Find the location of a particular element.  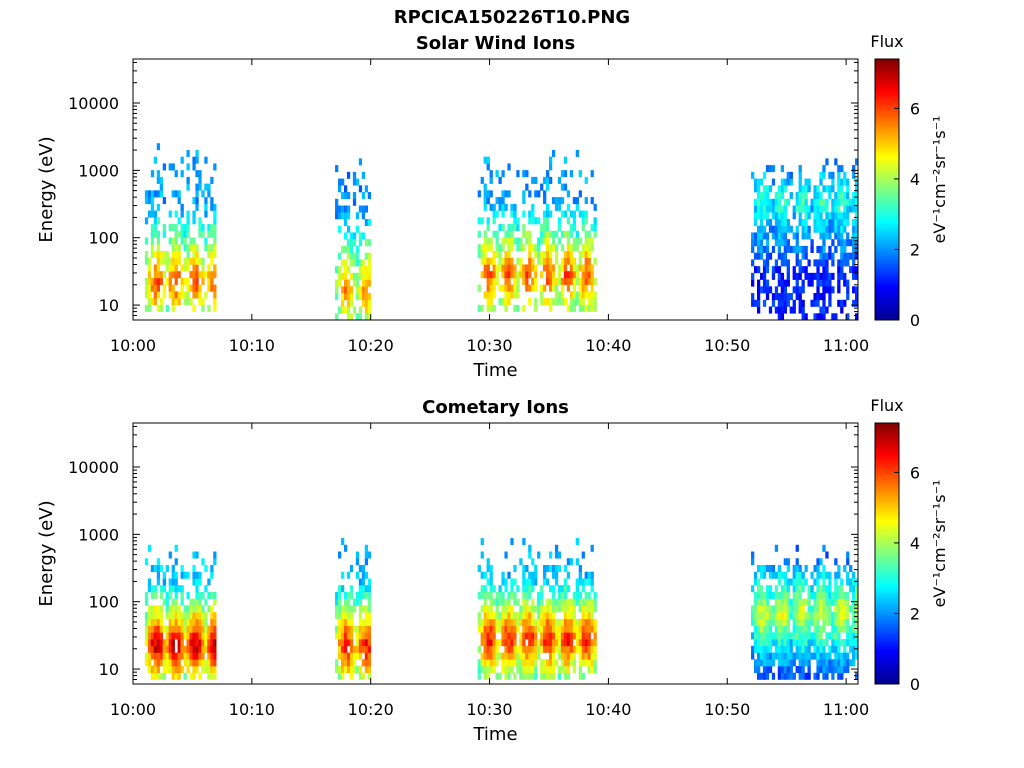

y-axis-label: Energy (eV) is located at coordinates (46, 553).